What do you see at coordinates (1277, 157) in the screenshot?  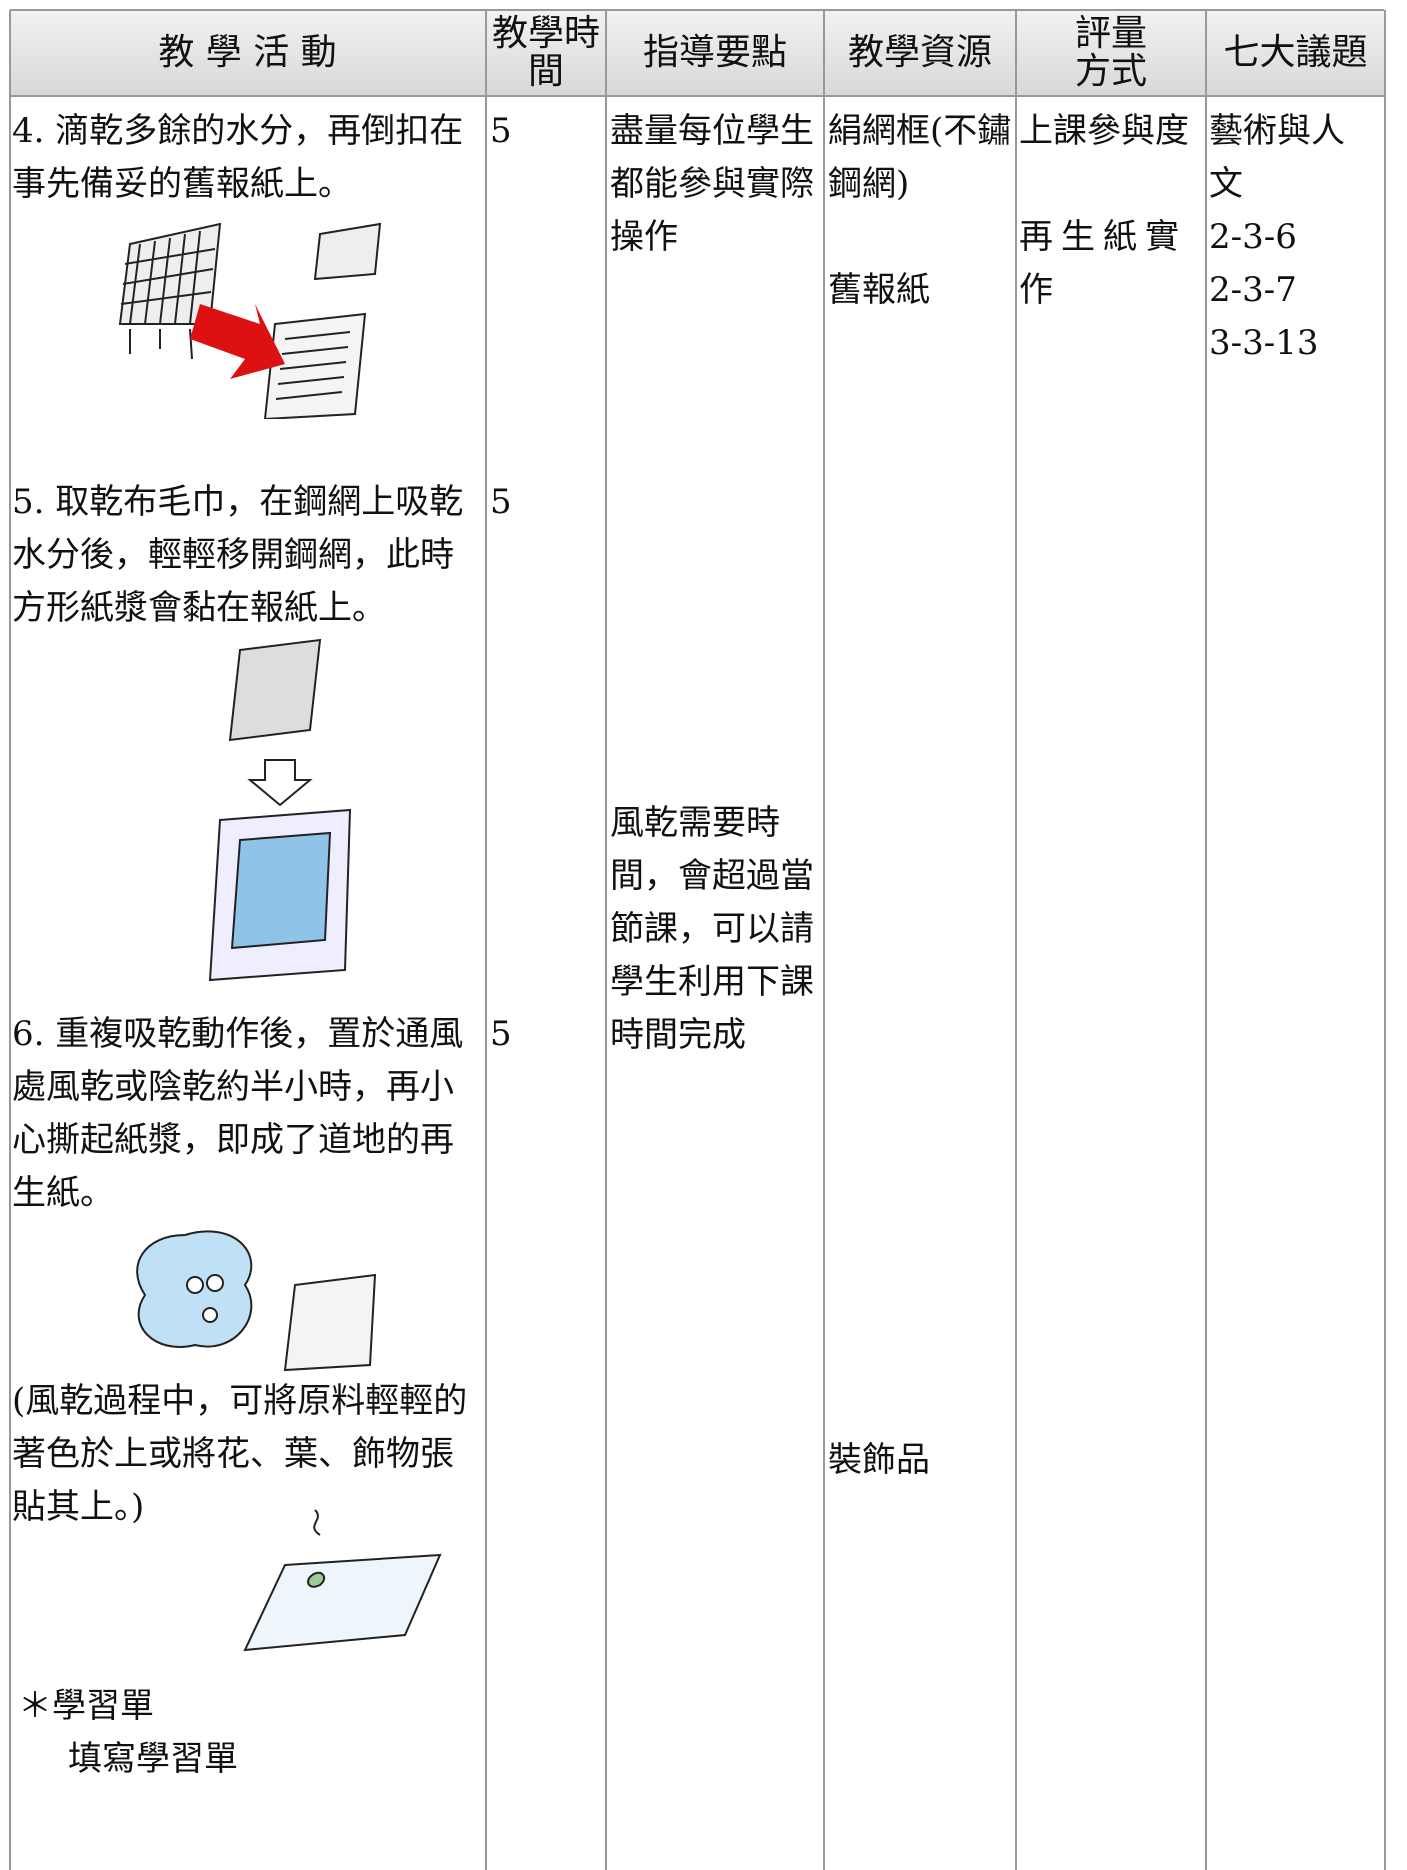 I see `issue: 藝術與人文` at bounding box center [1277, 157].